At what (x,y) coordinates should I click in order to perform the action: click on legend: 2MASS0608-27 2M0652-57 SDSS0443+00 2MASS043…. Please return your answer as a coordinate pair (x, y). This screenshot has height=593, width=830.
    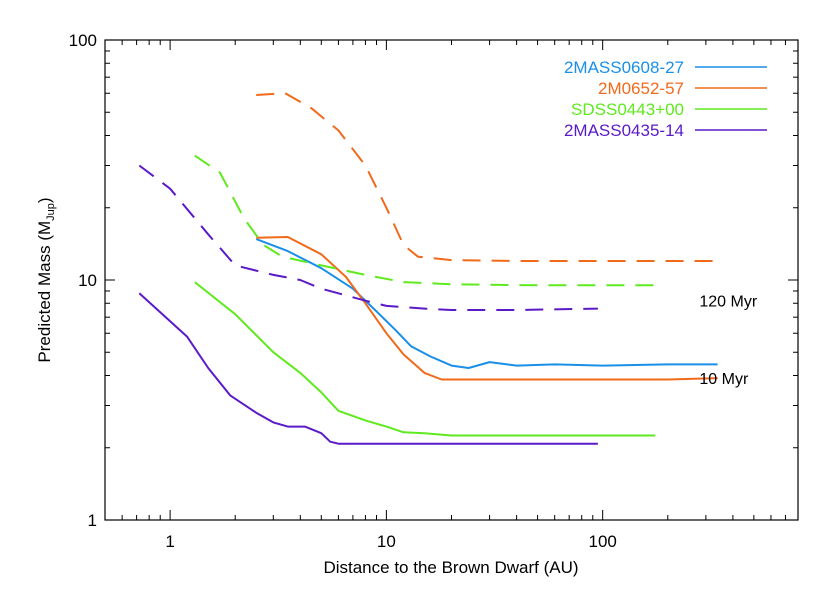
    Looking at the image, I should click on (665, 99).